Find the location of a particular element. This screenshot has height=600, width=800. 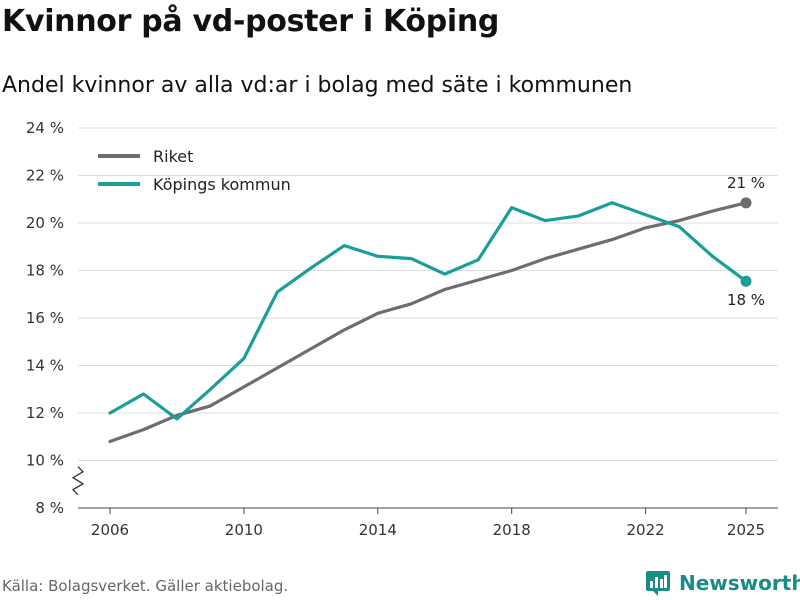

y-tick-label: 22 % is located at coordinates (45, 176).